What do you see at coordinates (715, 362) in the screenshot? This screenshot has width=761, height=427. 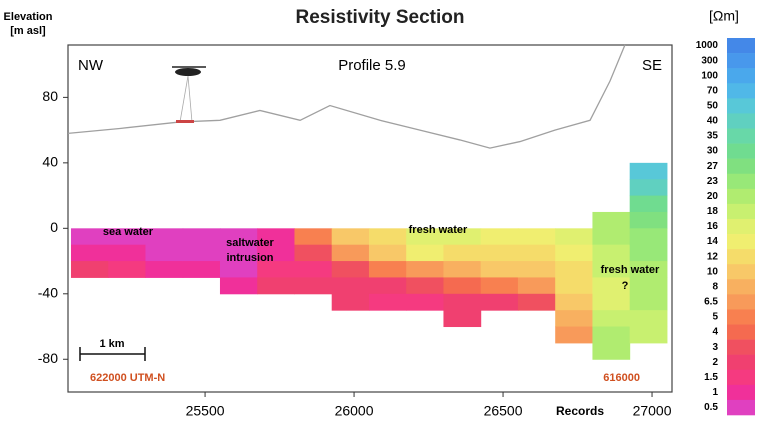 I see `colorbar-label: 2` at bounding box center [715, 362].